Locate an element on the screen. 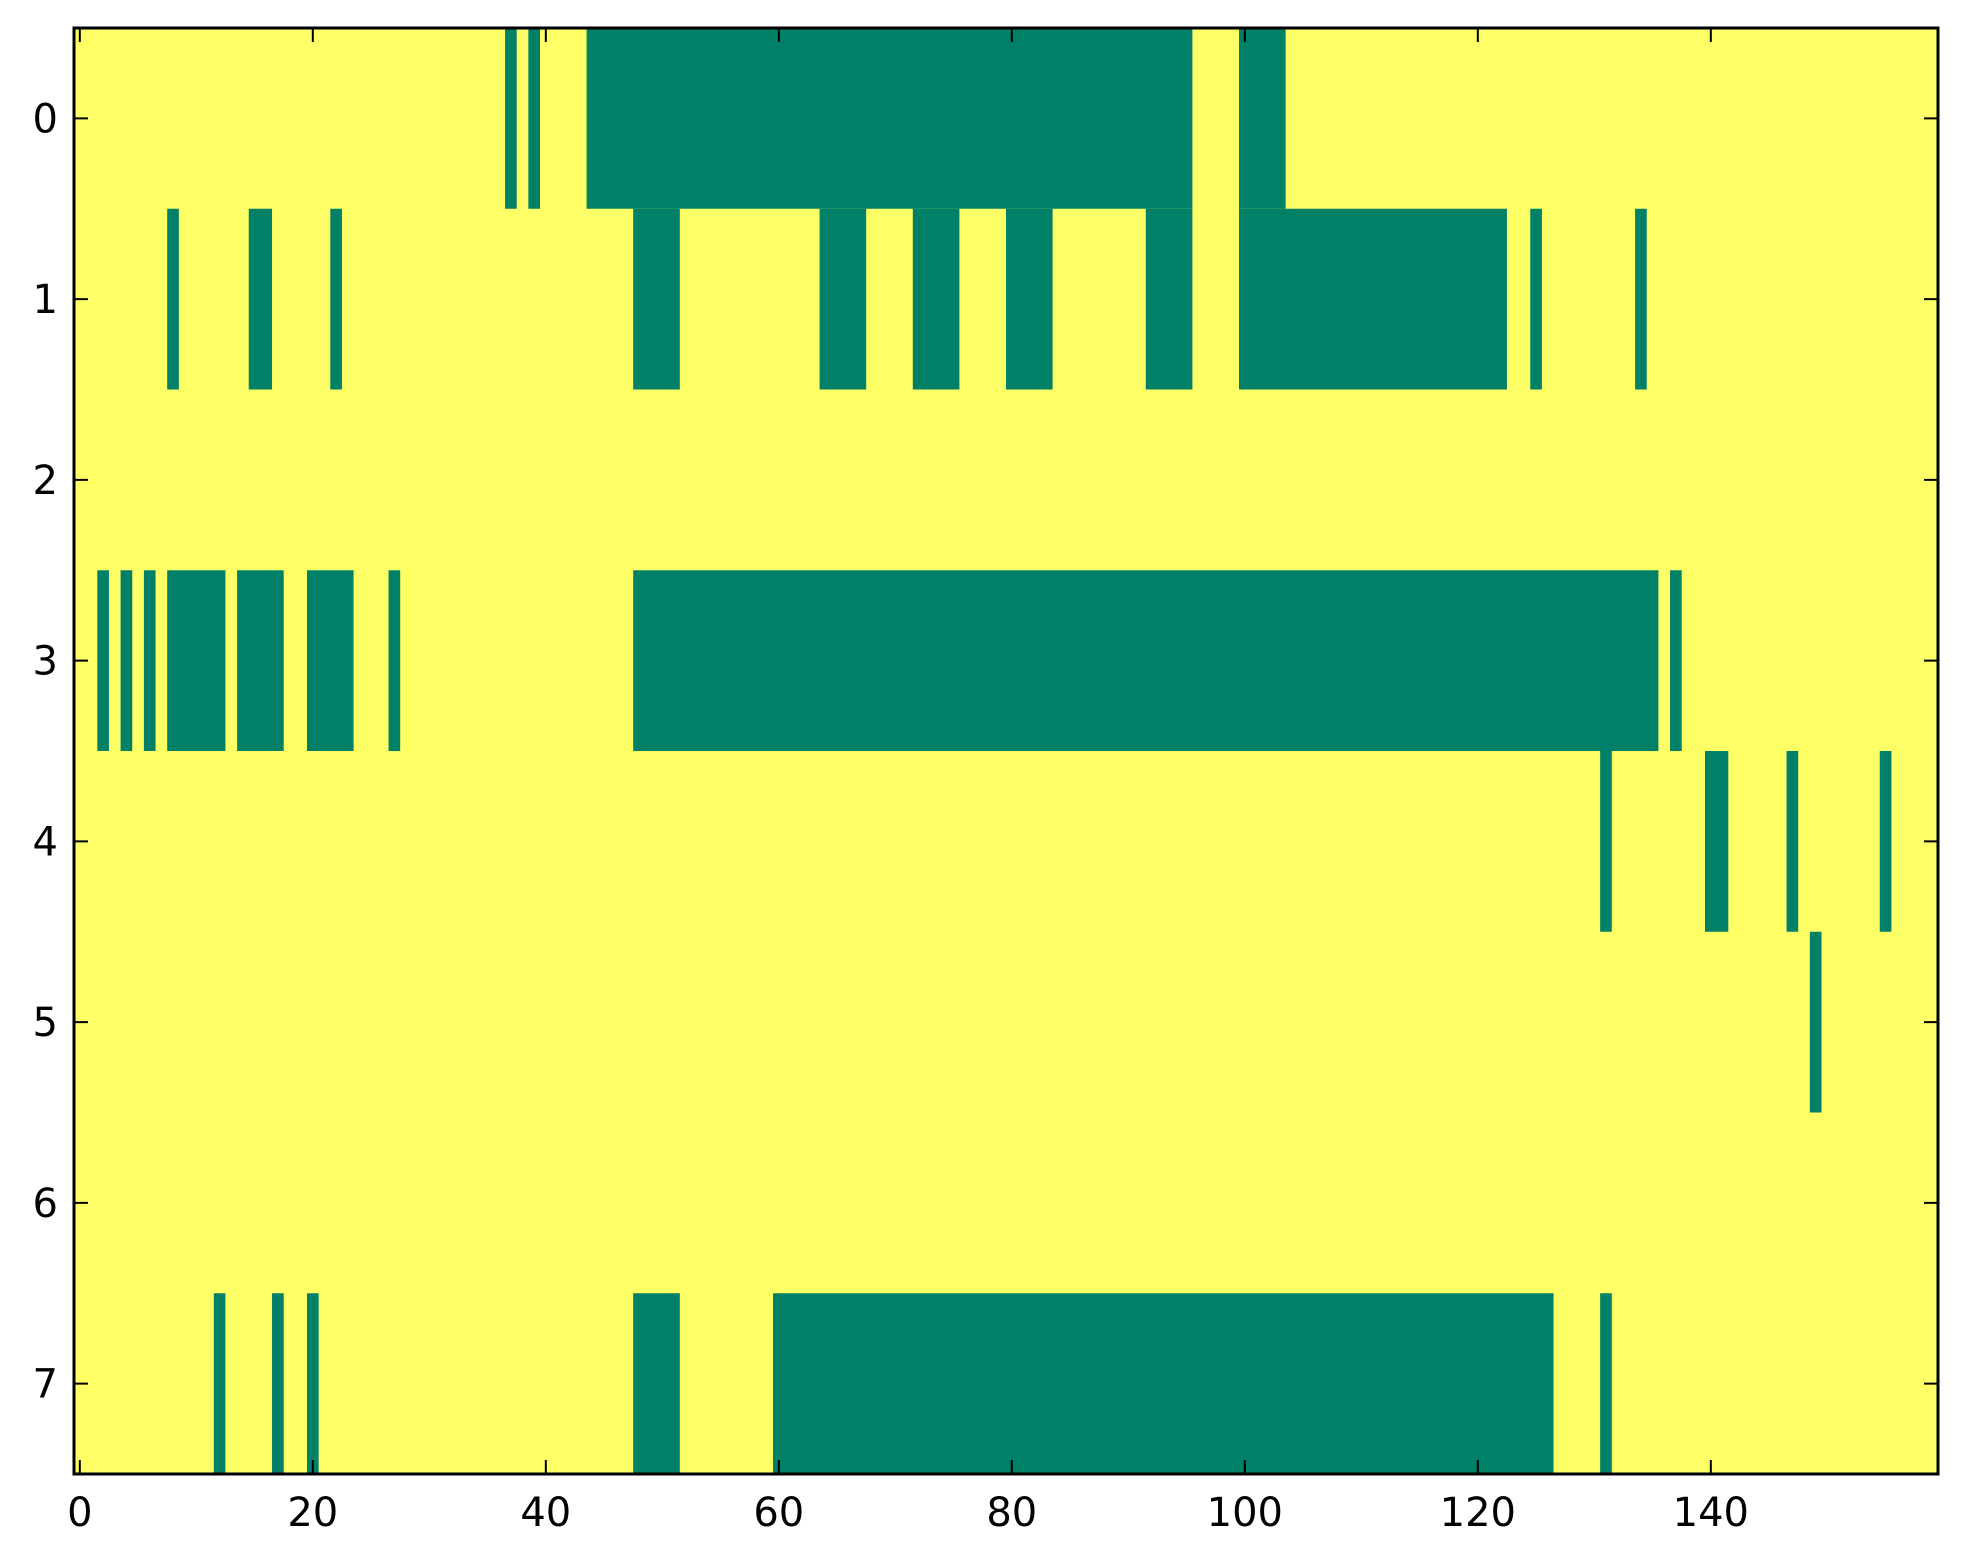  x-tick-label: 120 is located at coordinates (1478, 1513).